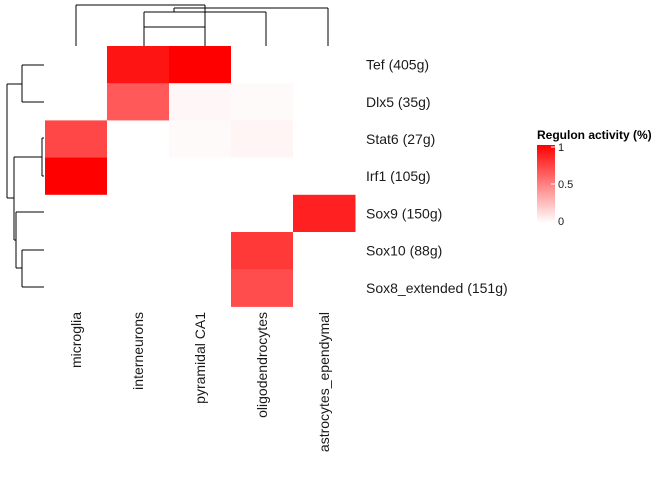  I want to click on column-label: microglia, so click(76, 340).